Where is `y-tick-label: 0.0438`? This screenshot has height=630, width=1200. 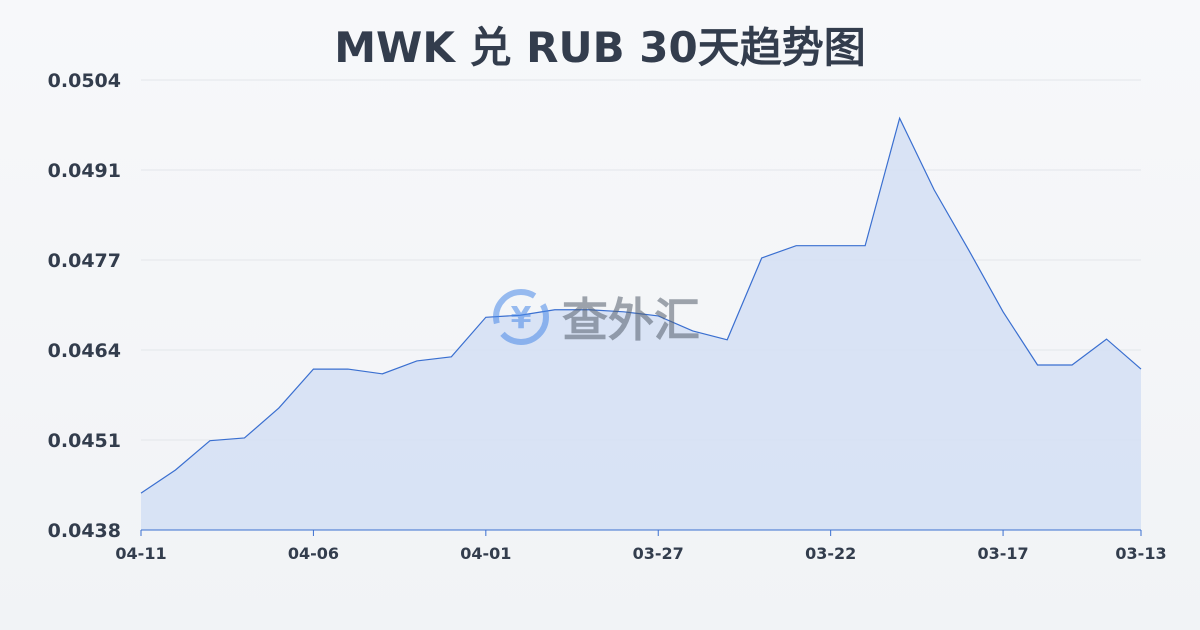 y-tick-label: 0.0438 is located at coordinates (84, 531).